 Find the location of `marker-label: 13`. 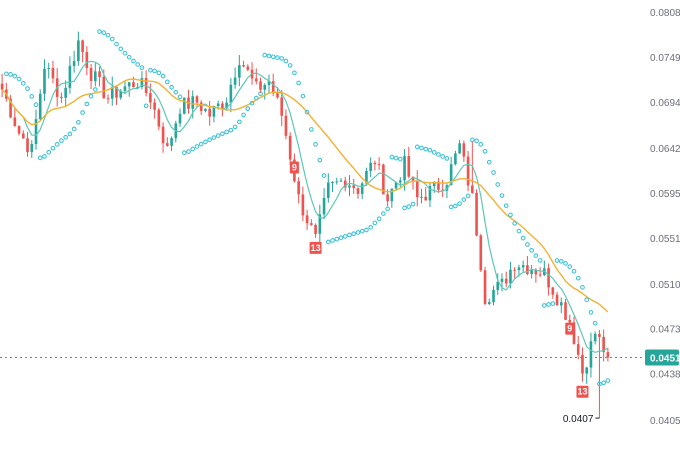

marker-label: 13 is located at coordinates (316, 248).